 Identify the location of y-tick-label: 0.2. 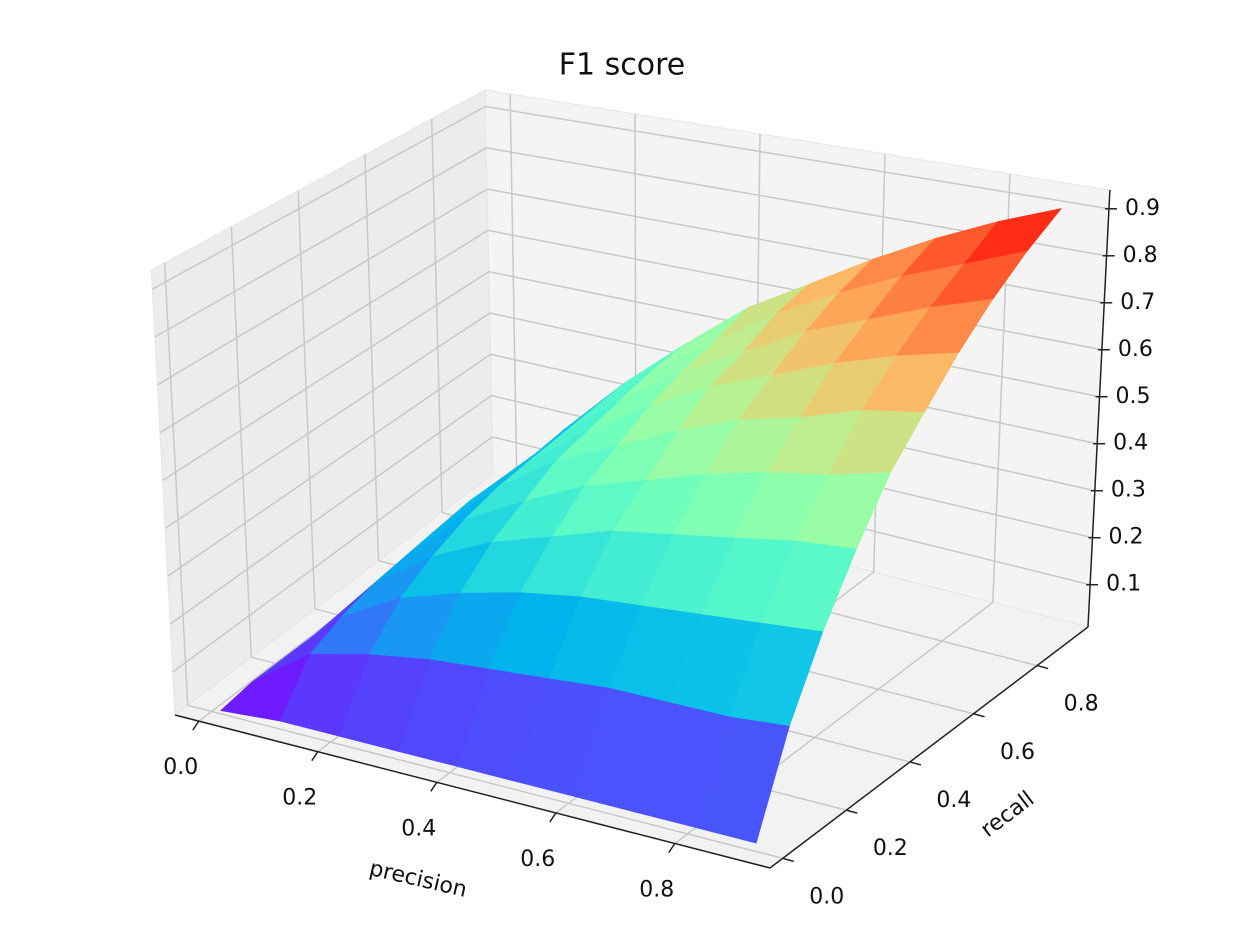
(890, 848).